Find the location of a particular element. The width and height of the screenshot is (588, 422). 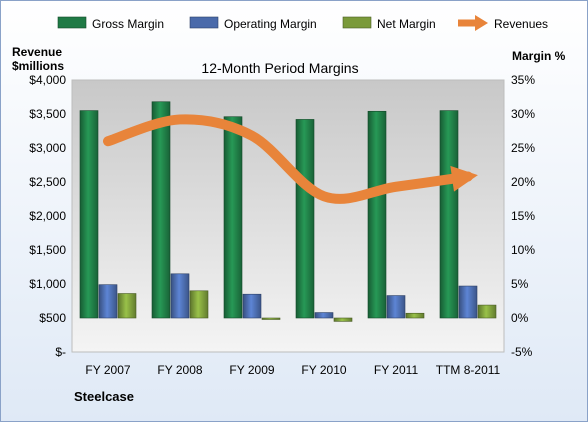

revenue-line-layer is located at coordinates (290, 159).